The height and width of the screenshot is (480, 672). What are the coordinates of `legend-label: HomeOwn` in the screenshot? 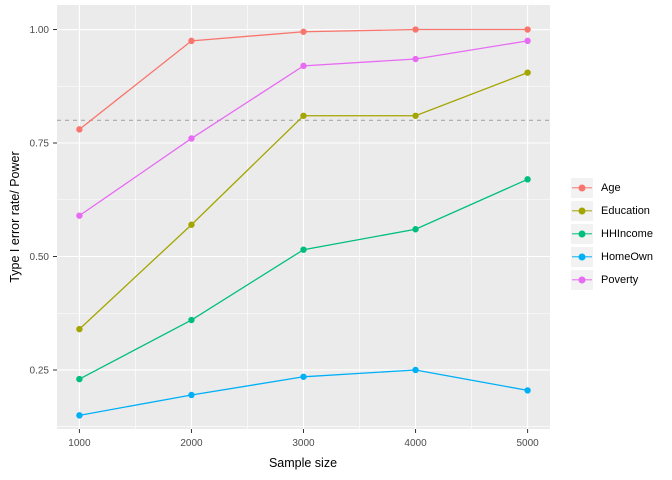 It's located at (627, 256).